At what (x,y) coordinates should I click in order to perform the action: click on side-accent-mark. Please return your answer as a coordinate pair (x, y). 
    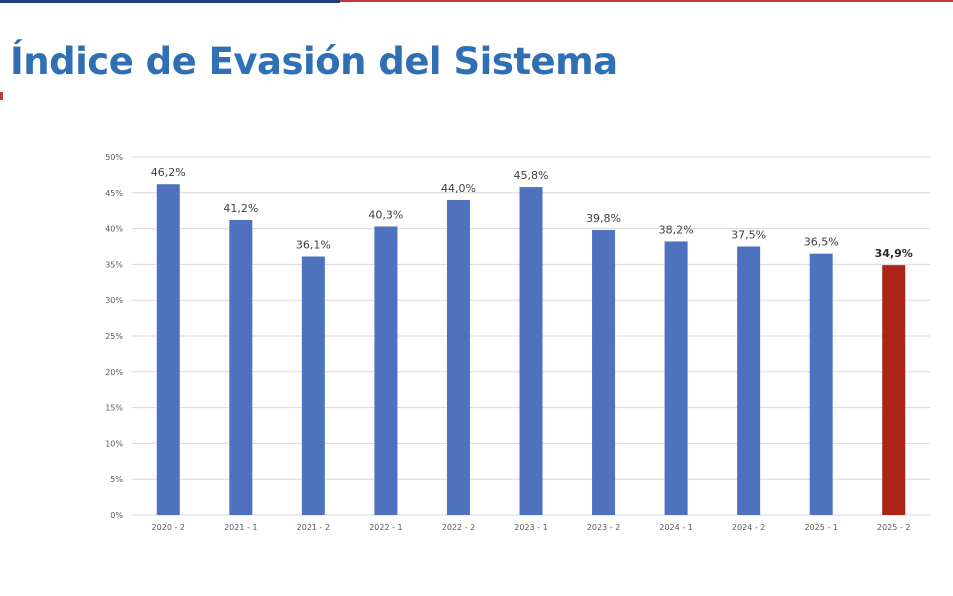
    Looking at the image, I should click on (1, 96).